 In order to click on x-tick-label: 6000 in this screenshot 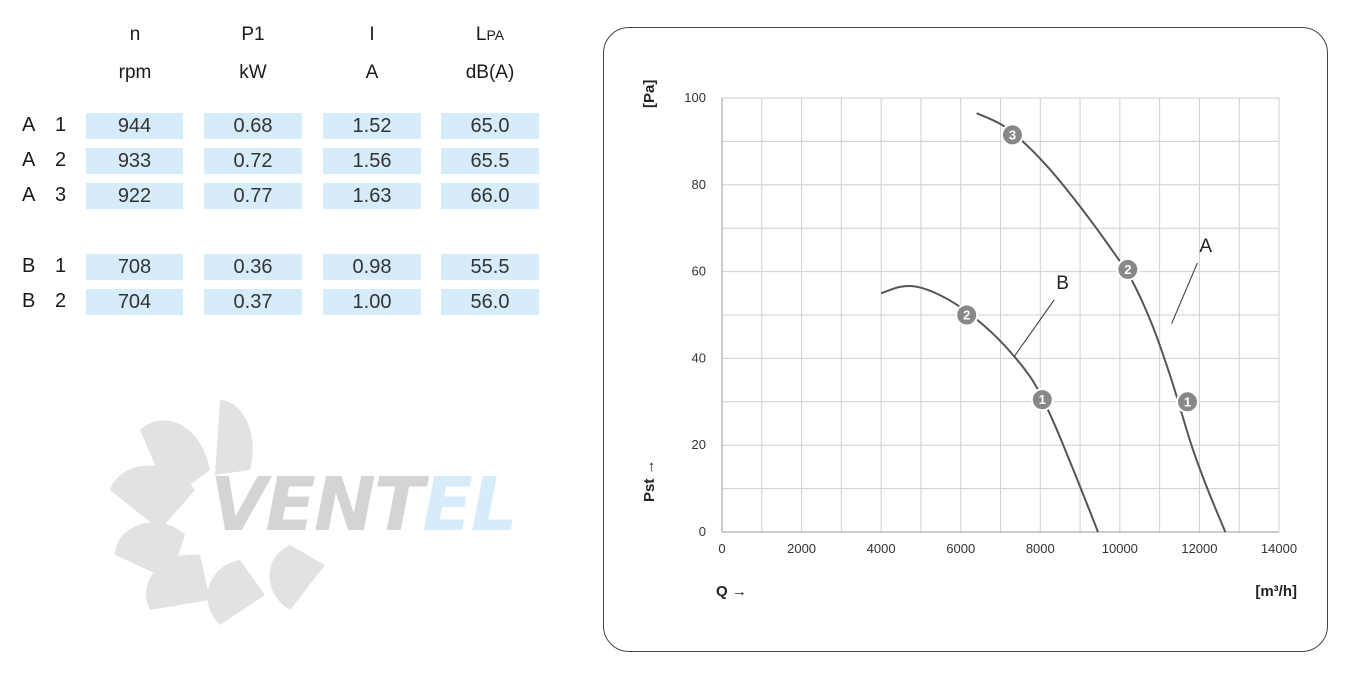, I will do `click(960, 548)`.